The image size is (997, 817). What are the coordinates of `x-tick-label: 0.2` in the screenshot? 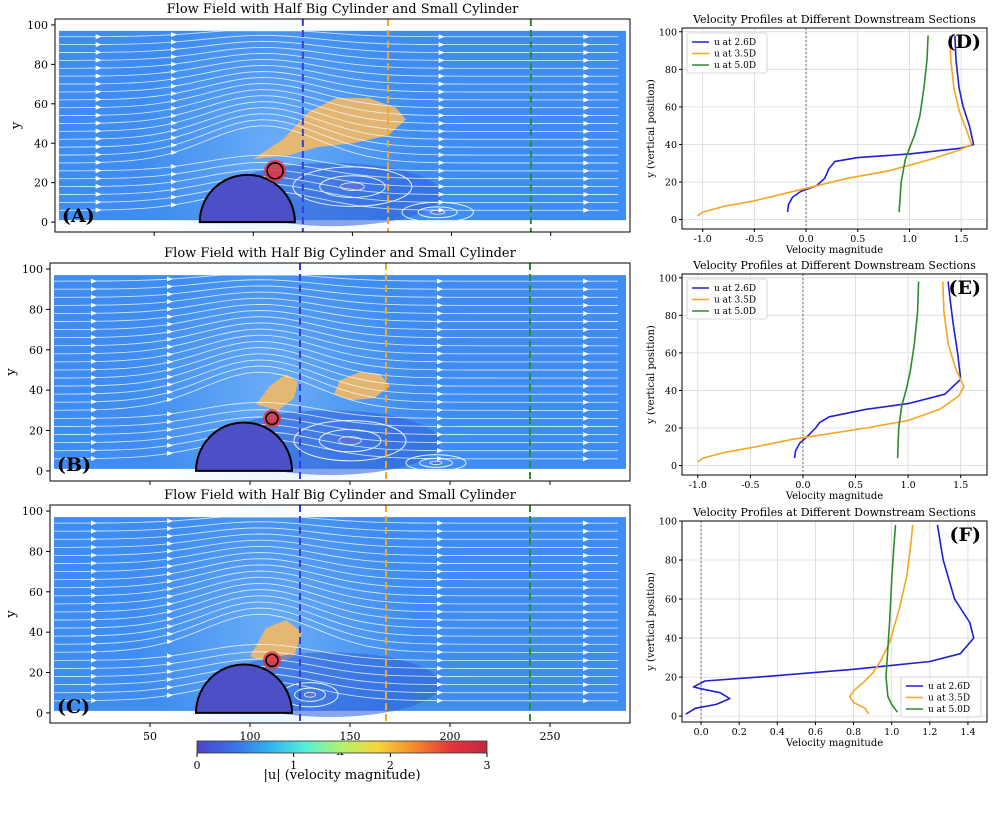 It's located at (739, 732).